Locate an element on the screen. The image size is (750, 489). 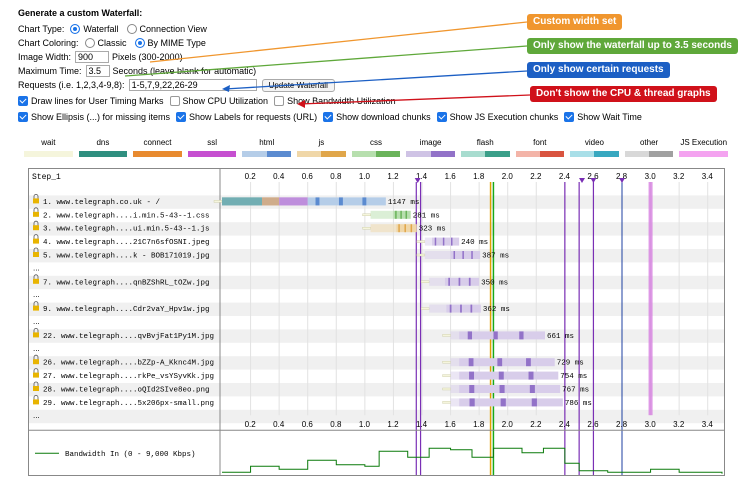
x-tick-top: 3.2 is located at coordinates (679, 176).